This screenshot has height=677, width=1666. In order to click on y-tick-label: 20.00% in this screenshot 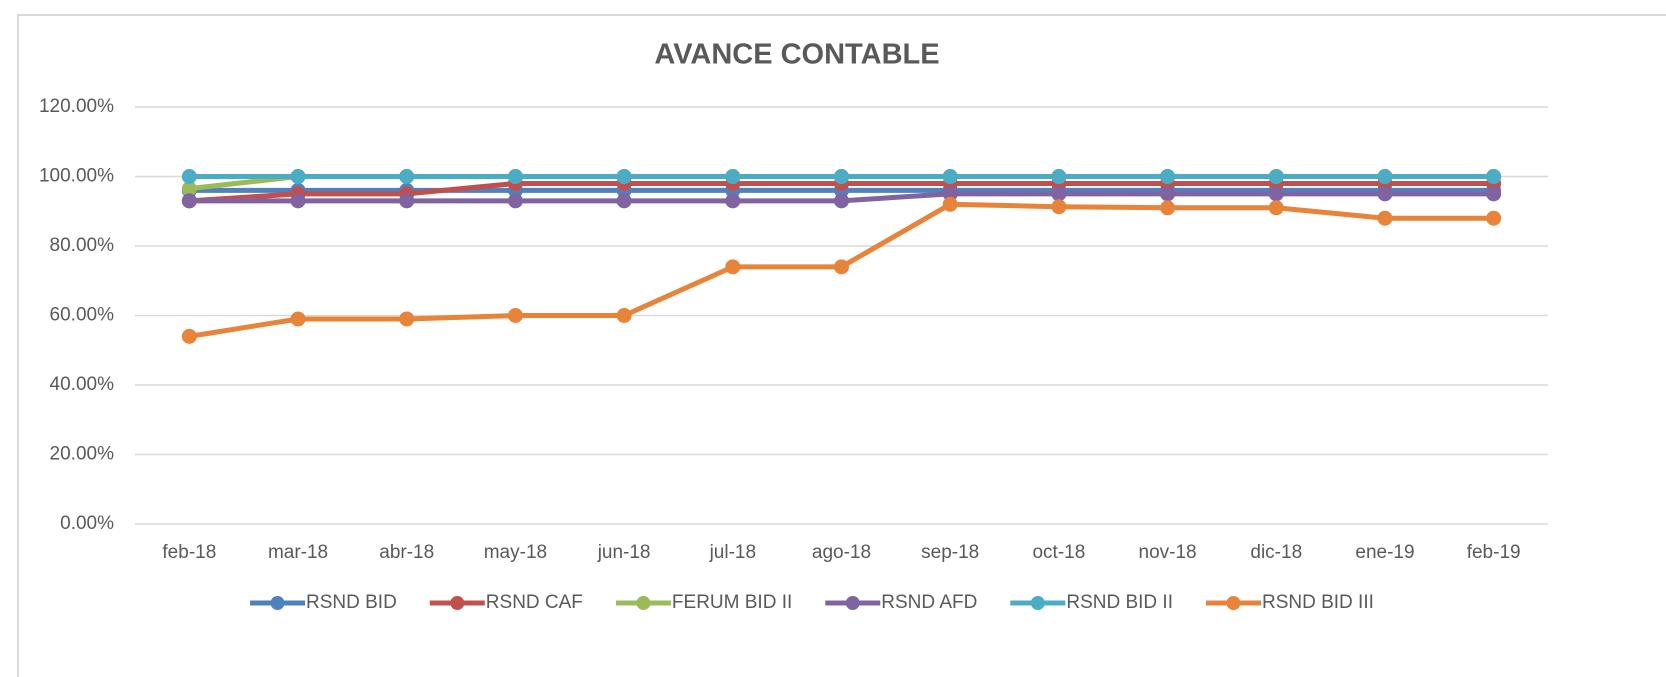, I will do `click(82, 454)`.